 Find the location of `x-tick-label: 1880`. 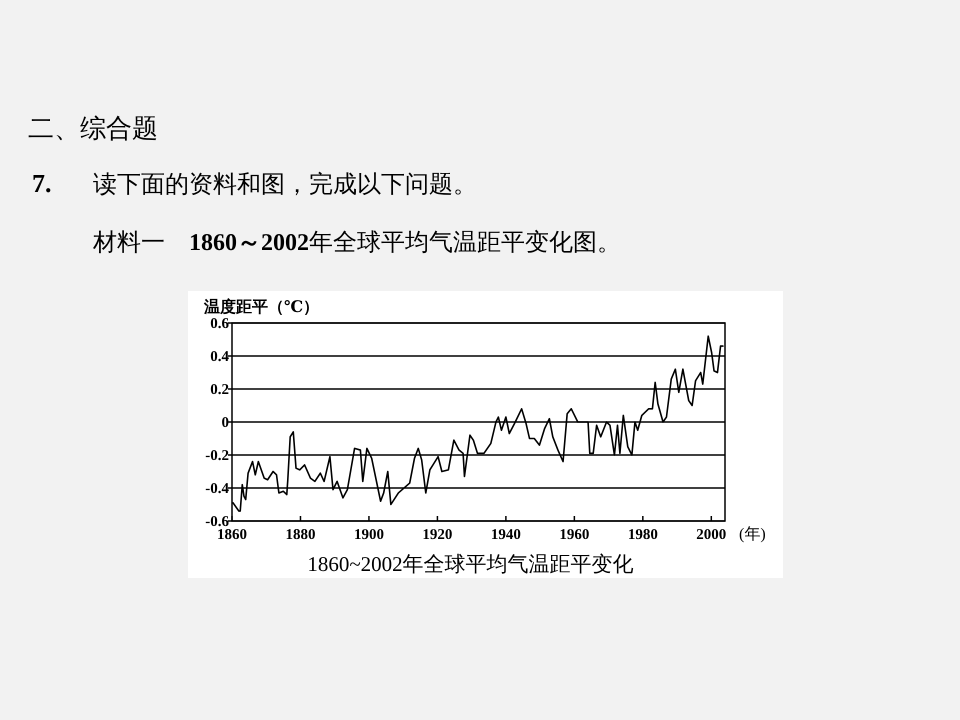

x-tick-label: 1880 is located at coordinates (300, 535).